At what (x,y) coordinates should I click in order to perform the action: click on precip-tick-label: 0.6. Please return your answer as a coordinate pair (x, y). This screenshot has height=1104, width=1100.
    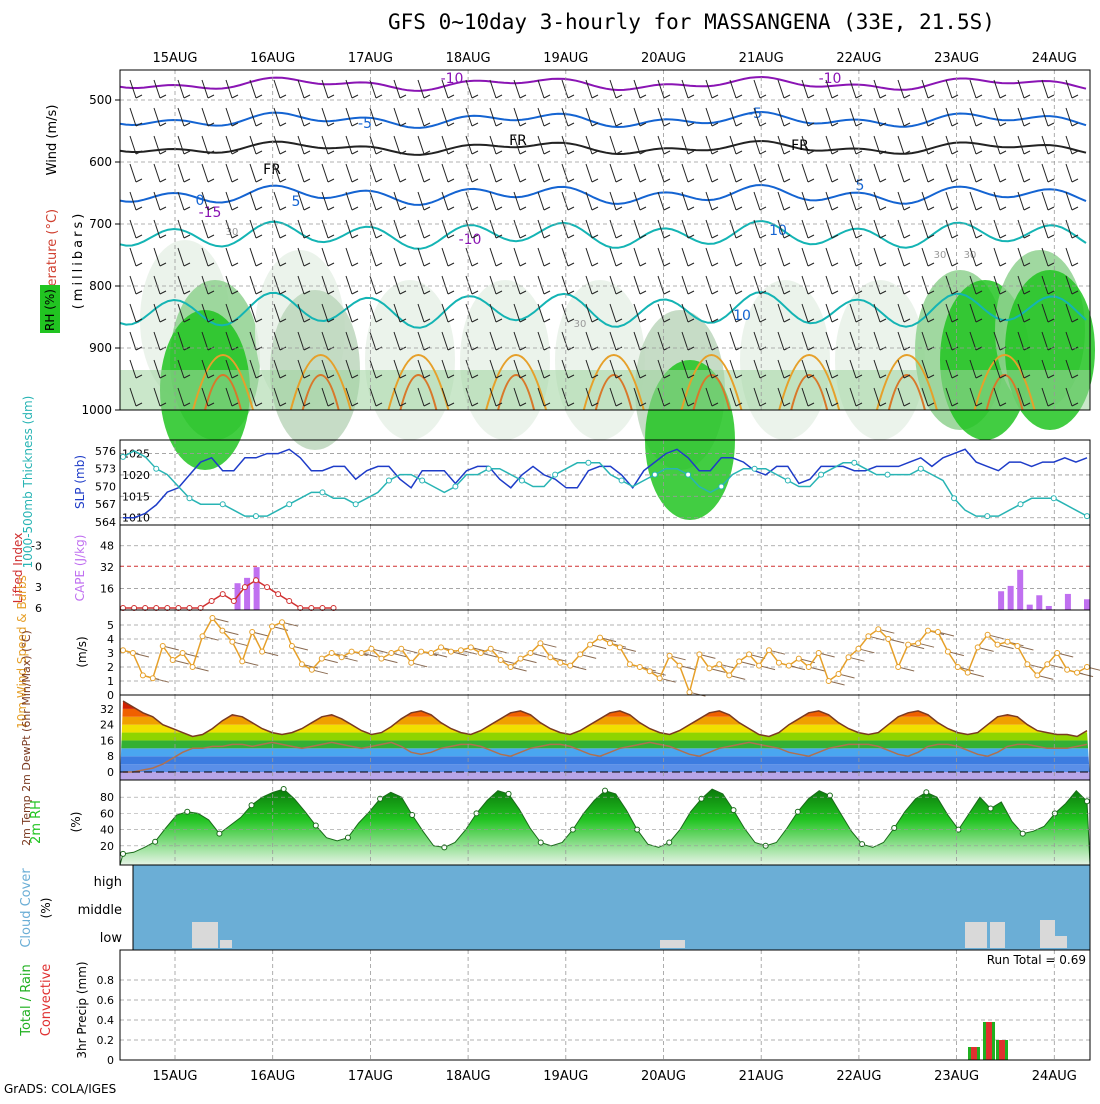
    Looking at the image, I should click on (106, 1000).